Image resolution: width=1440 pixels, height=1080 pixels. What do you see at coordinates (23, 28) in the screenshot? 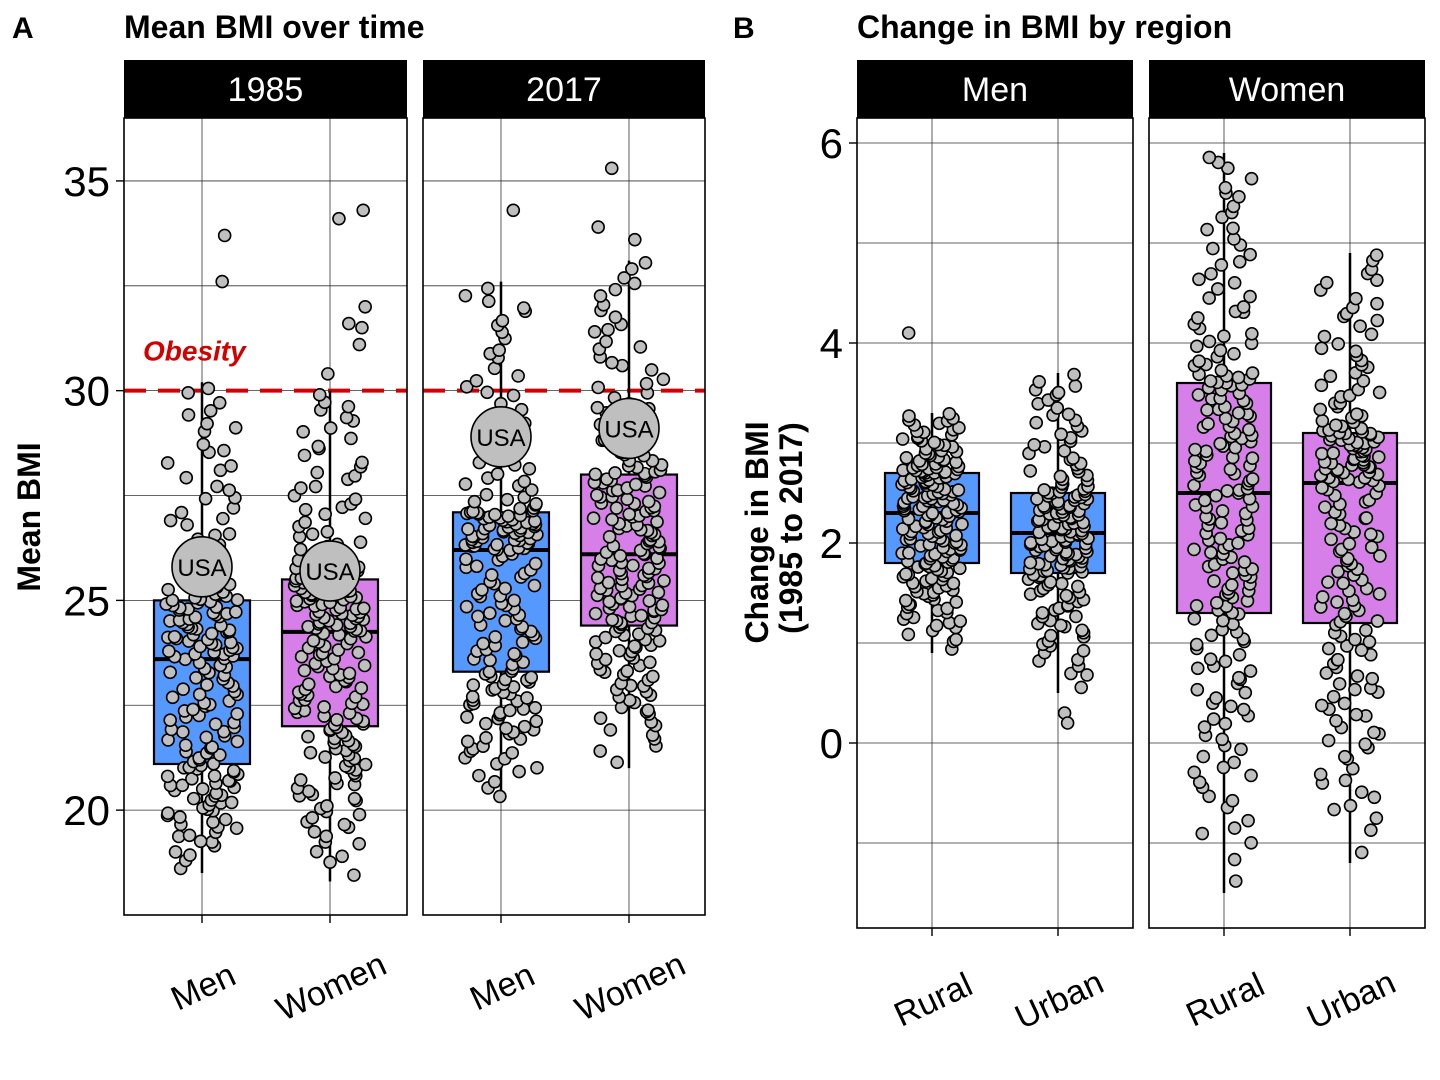
I see `panel-letter-a: A` at bounding box center [23, 28].